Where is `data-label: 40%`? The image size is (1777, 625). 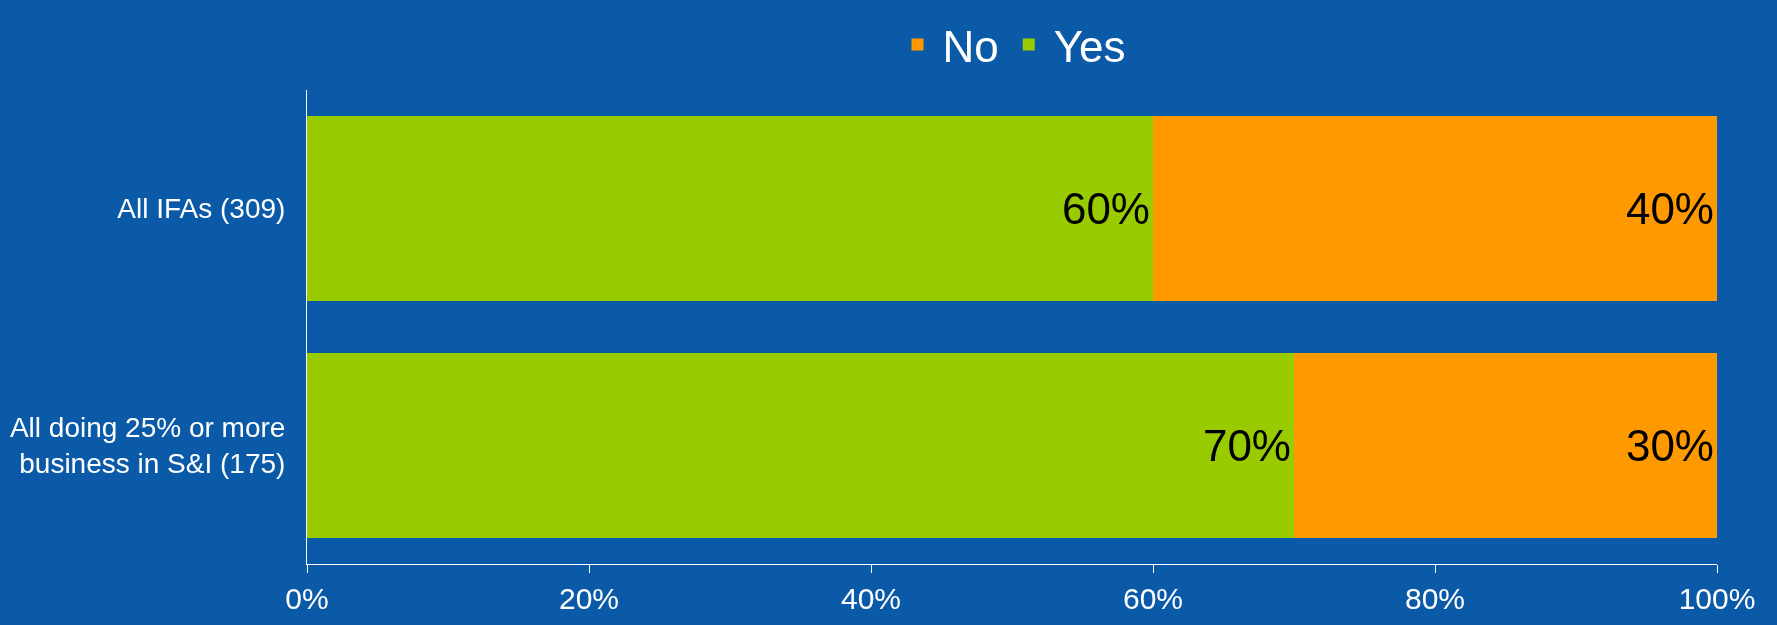 data-label: 40% is located at coordinates (1669, 208).